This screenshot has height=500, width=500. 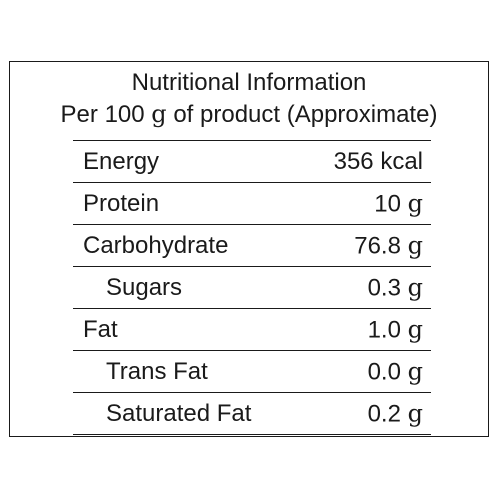 What do you see at coordinates (106, 114) in the screenshot?
I see `subtitle-prefix: Per 100` at bounding box center [106, 114].